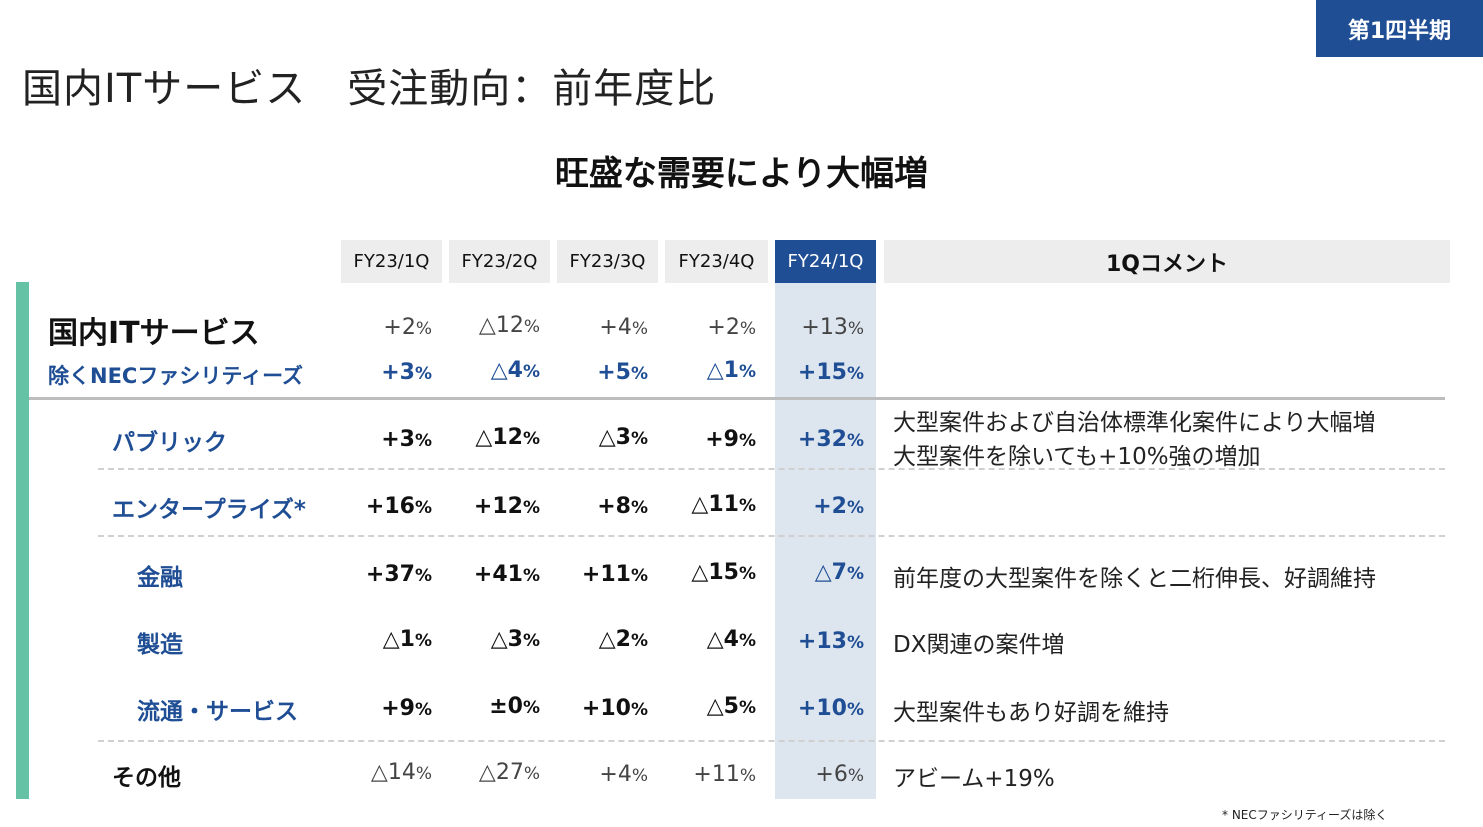 This screenshot has height=827, width=1483. Describe the element at coordinates (154, 333) in the screenshot. I see `row-label-domestic-it: 国内ITサービス` at that location.